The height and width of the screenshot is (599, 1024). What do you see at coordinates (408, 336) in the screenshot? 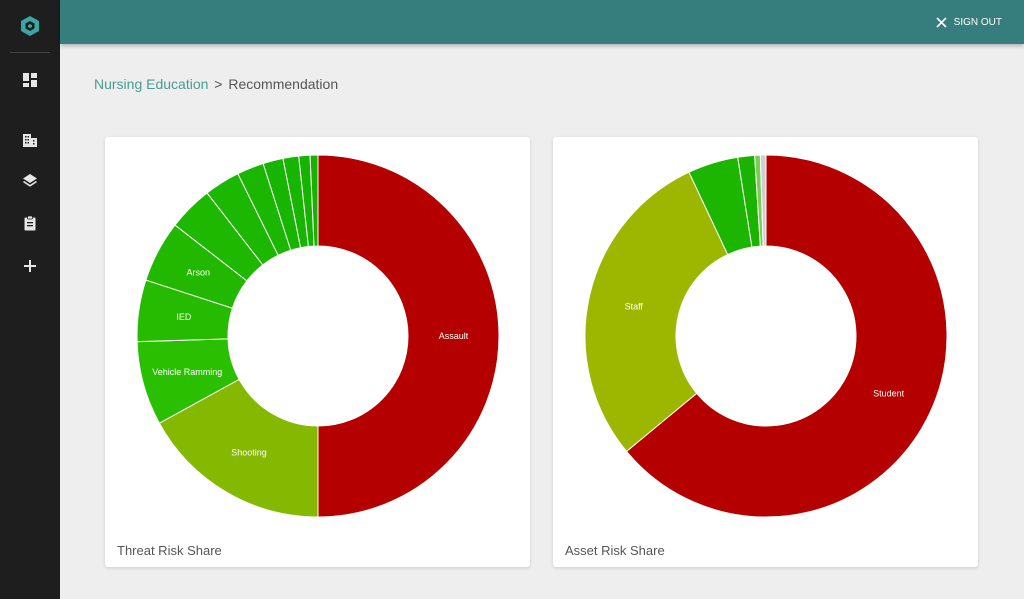
I see `chart0-slice-assault` at bounding box center [408, 336].